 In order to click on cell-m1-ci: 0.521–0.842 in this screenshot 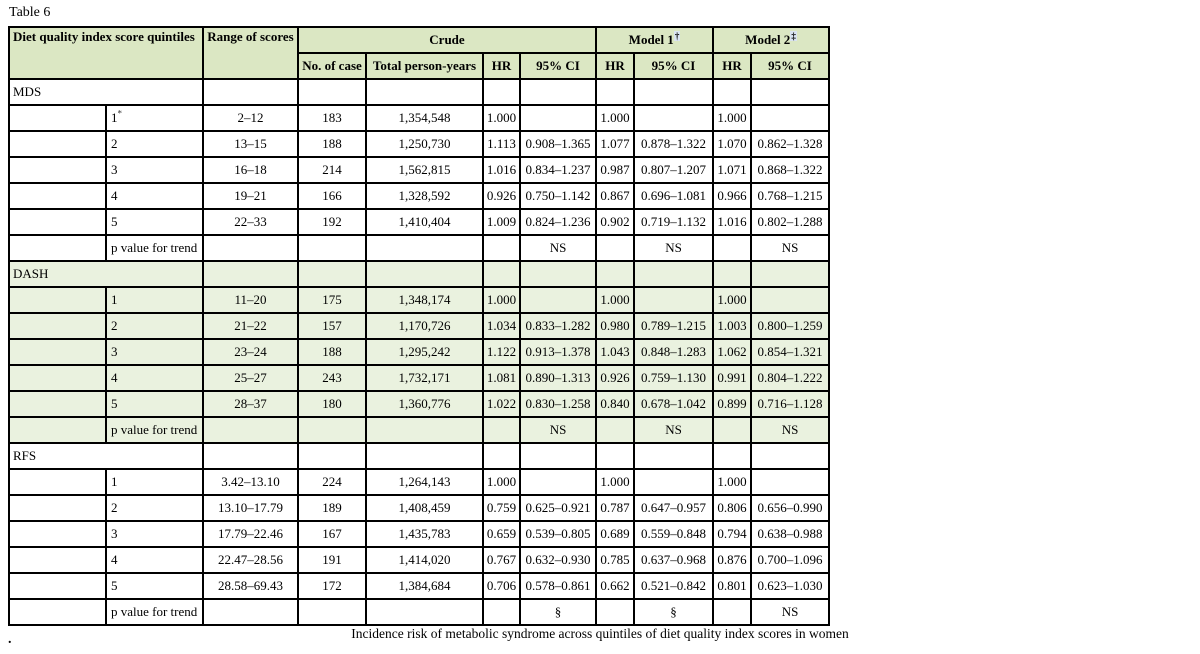, I will do `click(673, 586)`.